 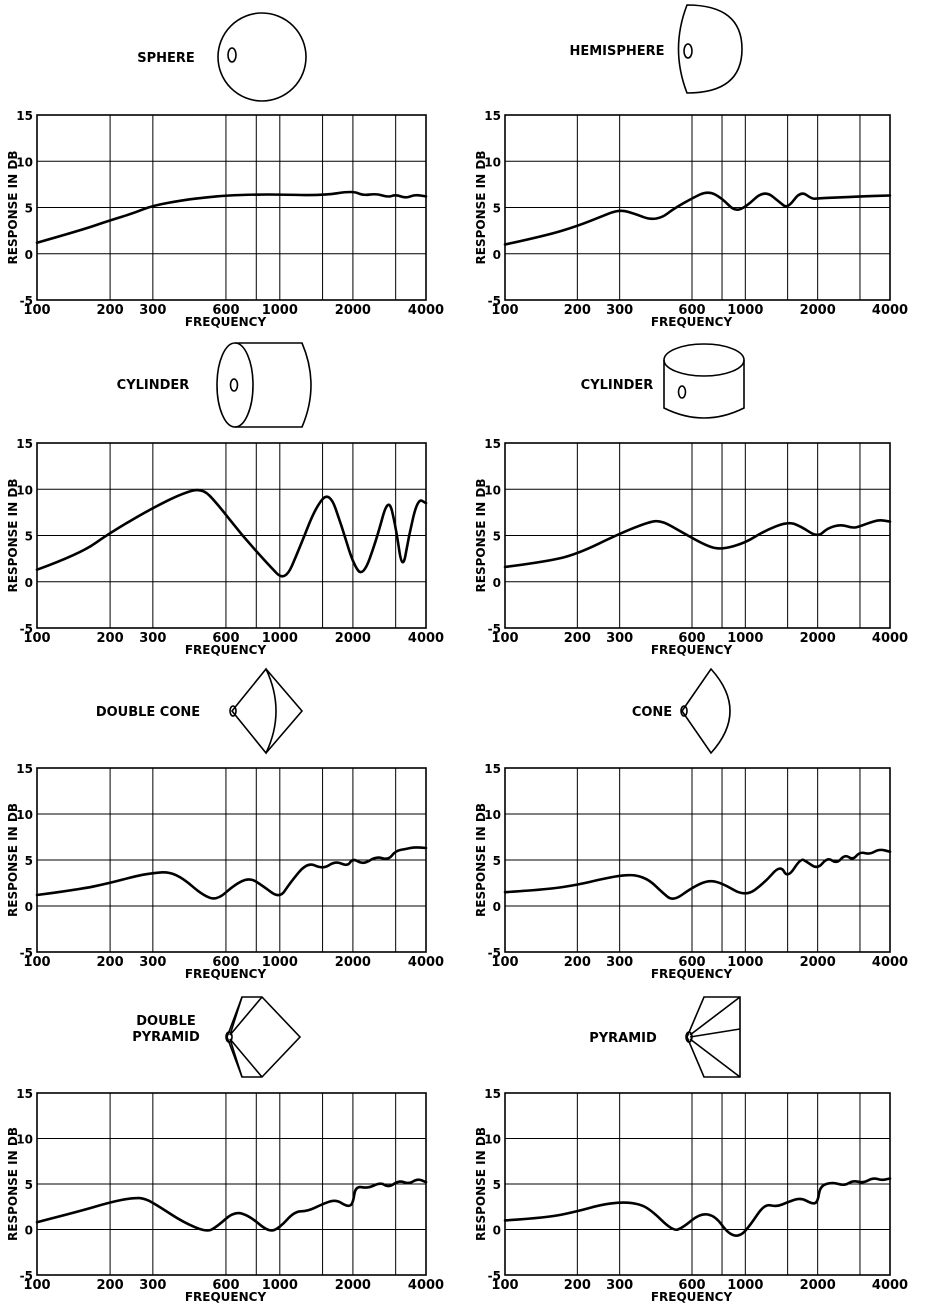 I want to click on cone-icon, so click(x=706, y=711).